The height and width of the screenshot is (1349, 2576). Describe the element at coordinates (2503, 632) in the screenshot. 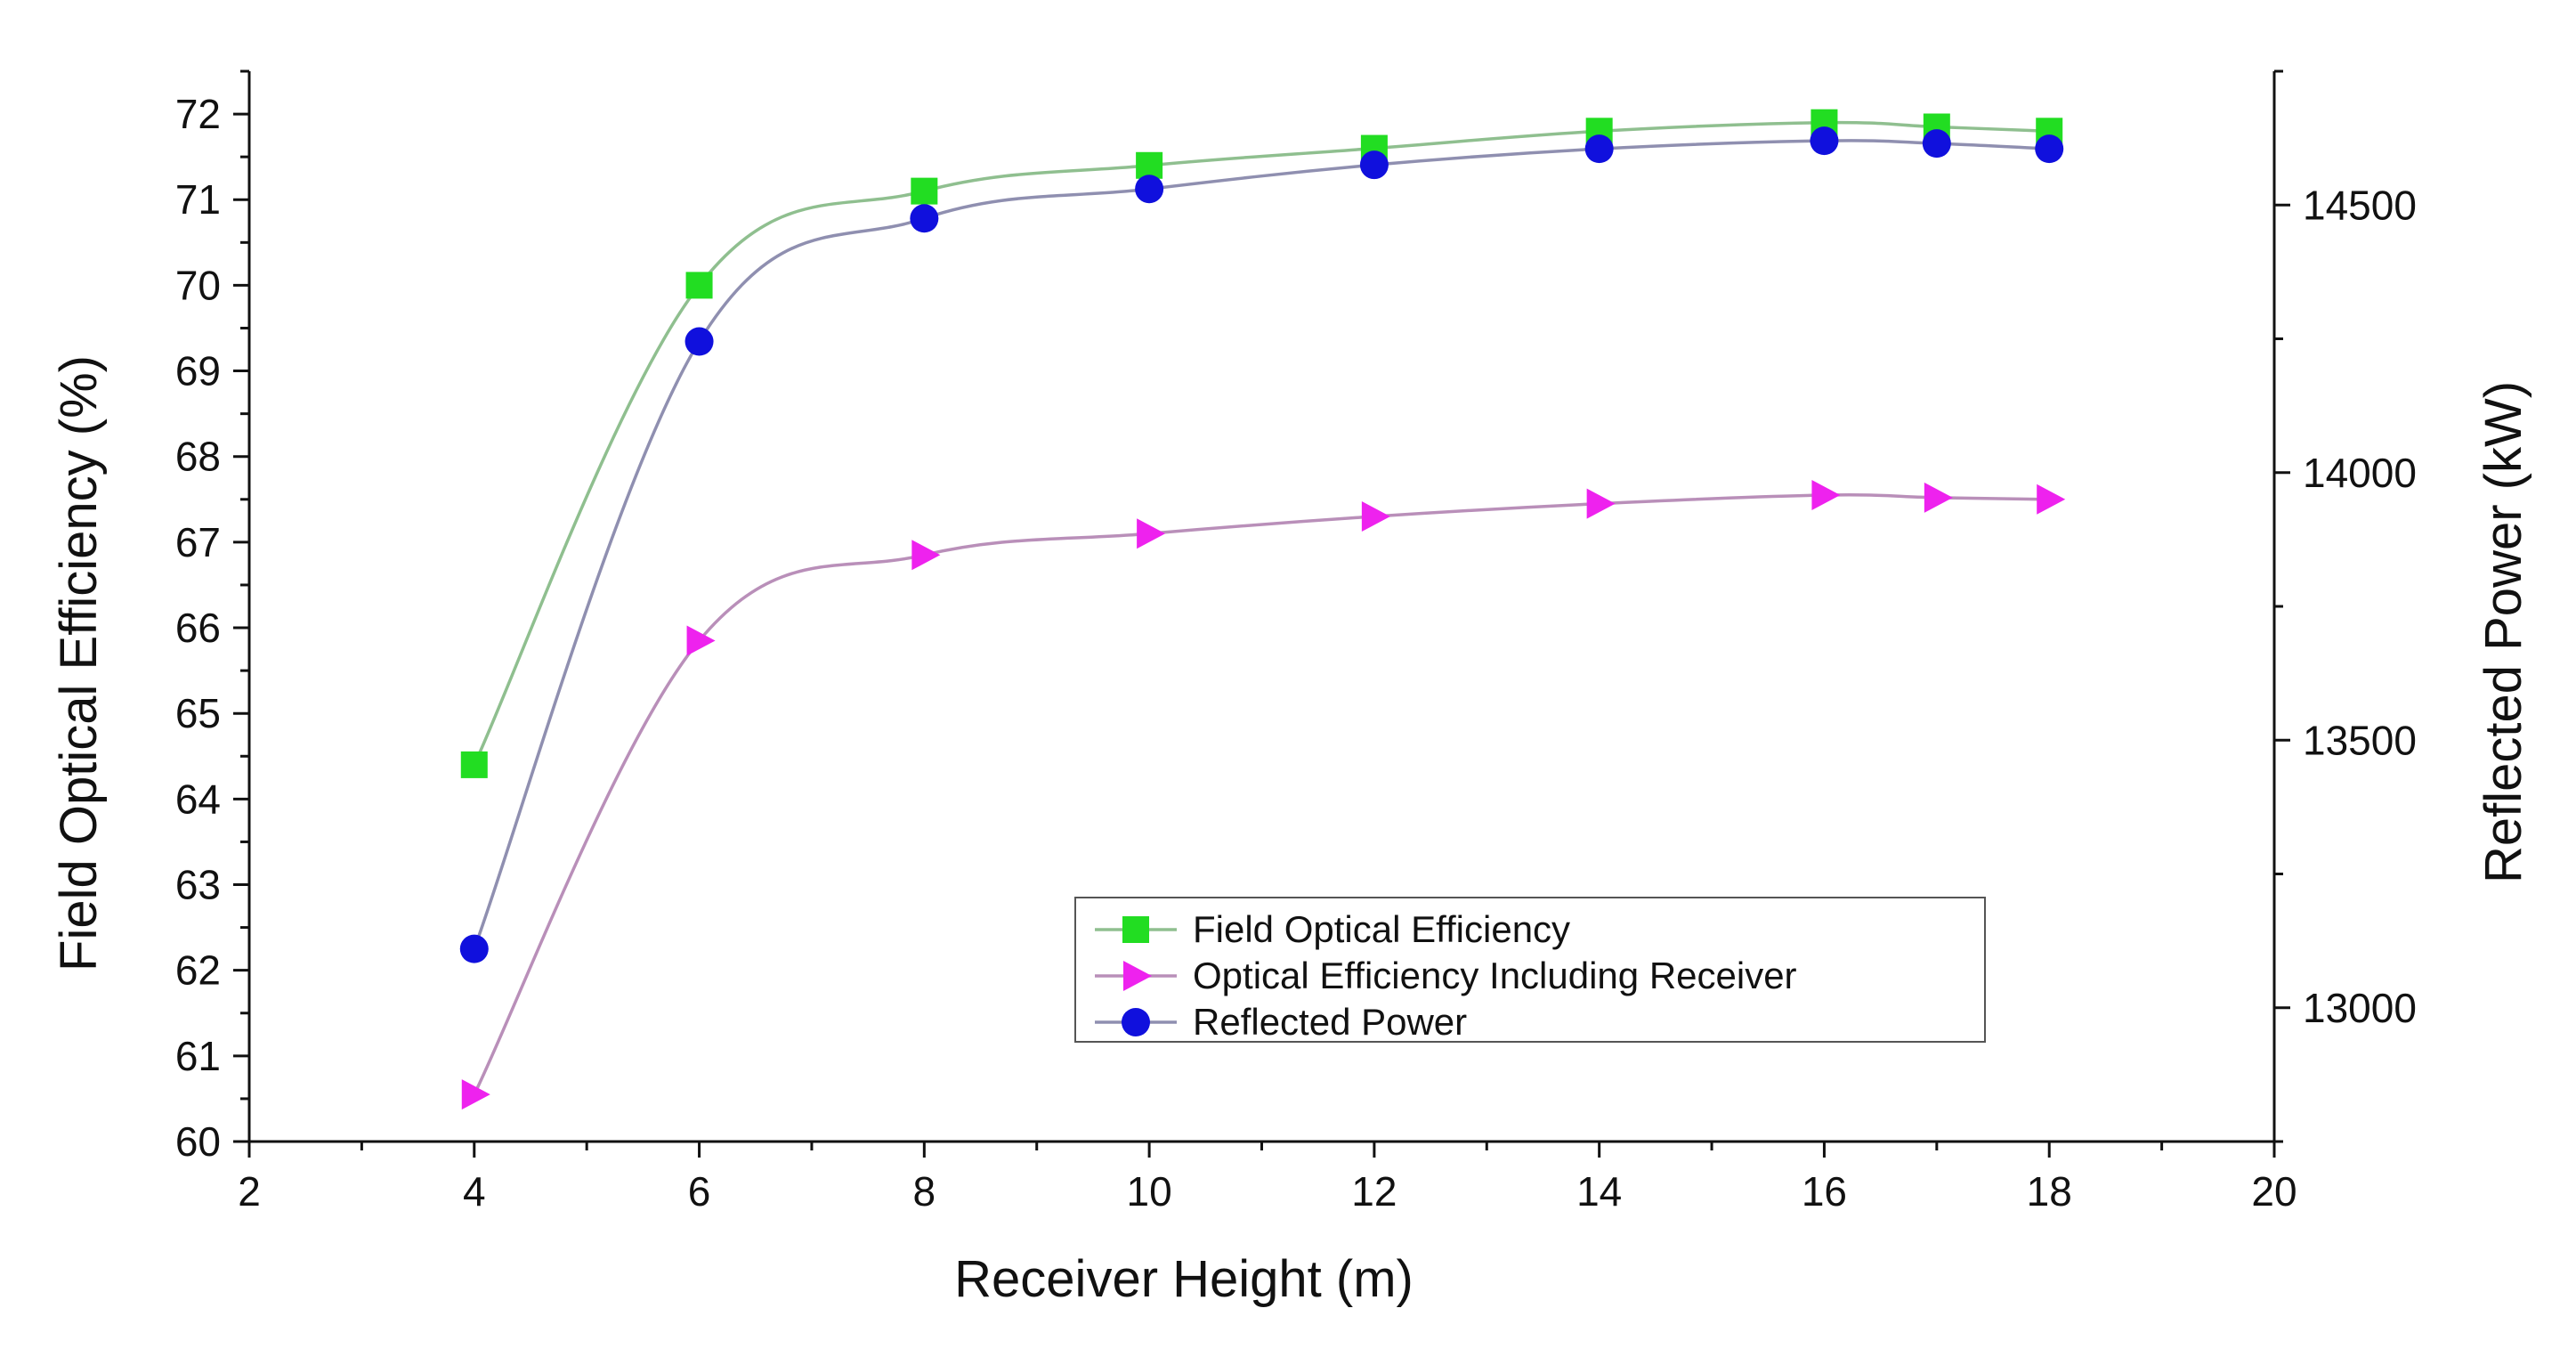

I see `right-y-axis-title: Reflected Power (kW)` at that location.